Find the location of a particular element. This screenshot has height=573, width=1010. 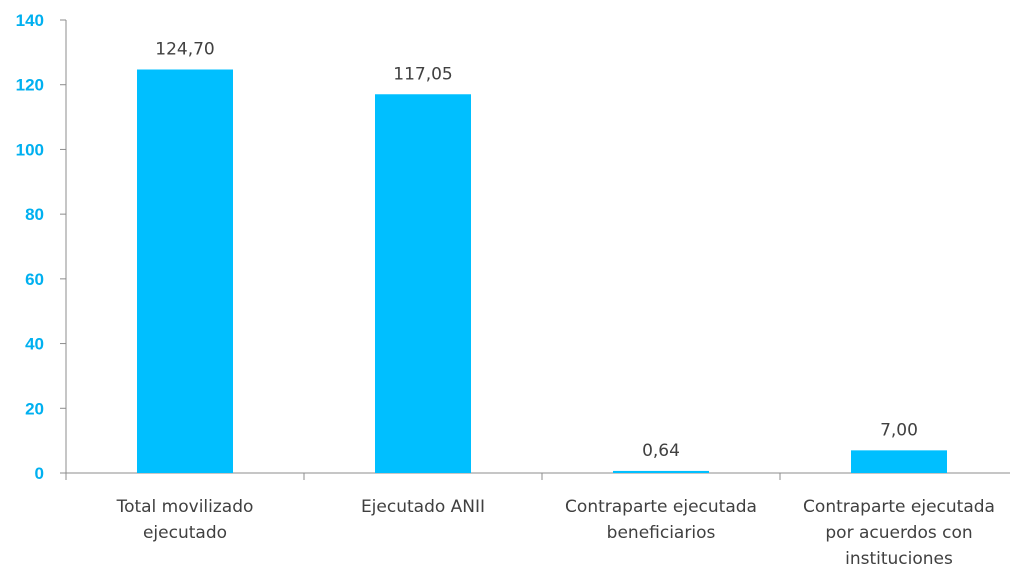

y-tick-label: 40 is located at coordinates (34, 344).